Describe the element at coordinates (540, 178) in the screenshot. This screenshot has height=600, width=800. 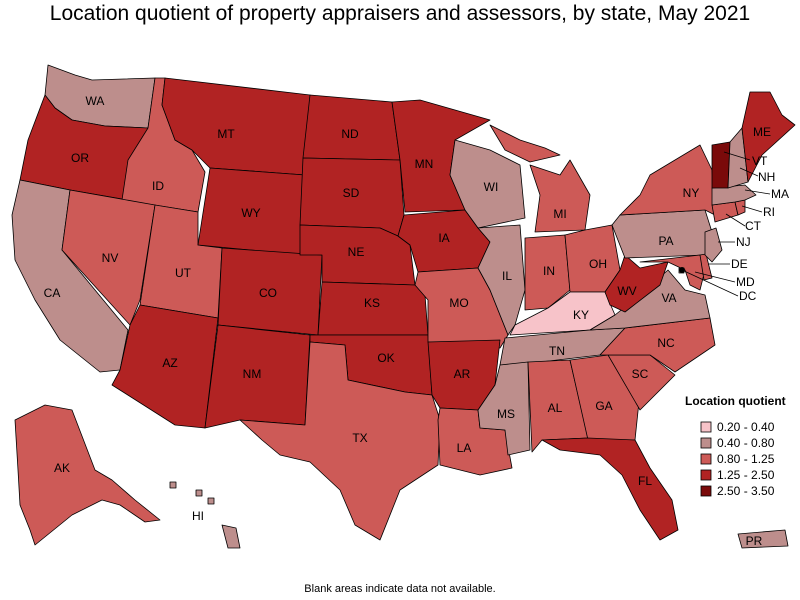
I see `state-mi` at that location.